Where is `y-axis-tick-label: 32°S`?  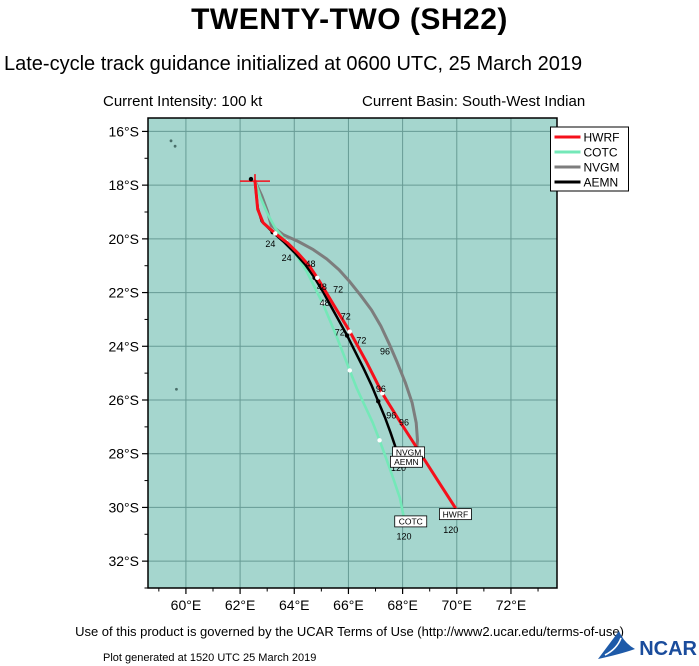 y-axis-tick-label: 32°S is located at coordinates (123, 561).